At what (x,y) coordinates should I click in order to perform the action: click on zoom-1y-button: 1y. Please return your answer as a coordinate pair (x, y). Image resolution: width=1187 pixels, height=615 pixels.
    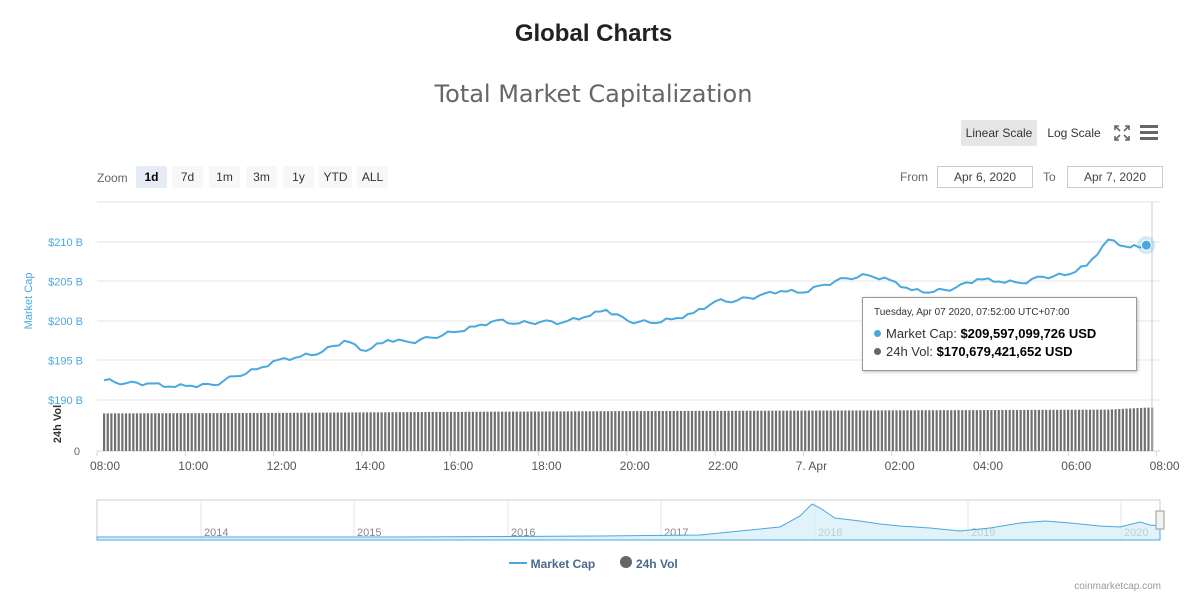
    Looking at the image, I should click on (298, 177).